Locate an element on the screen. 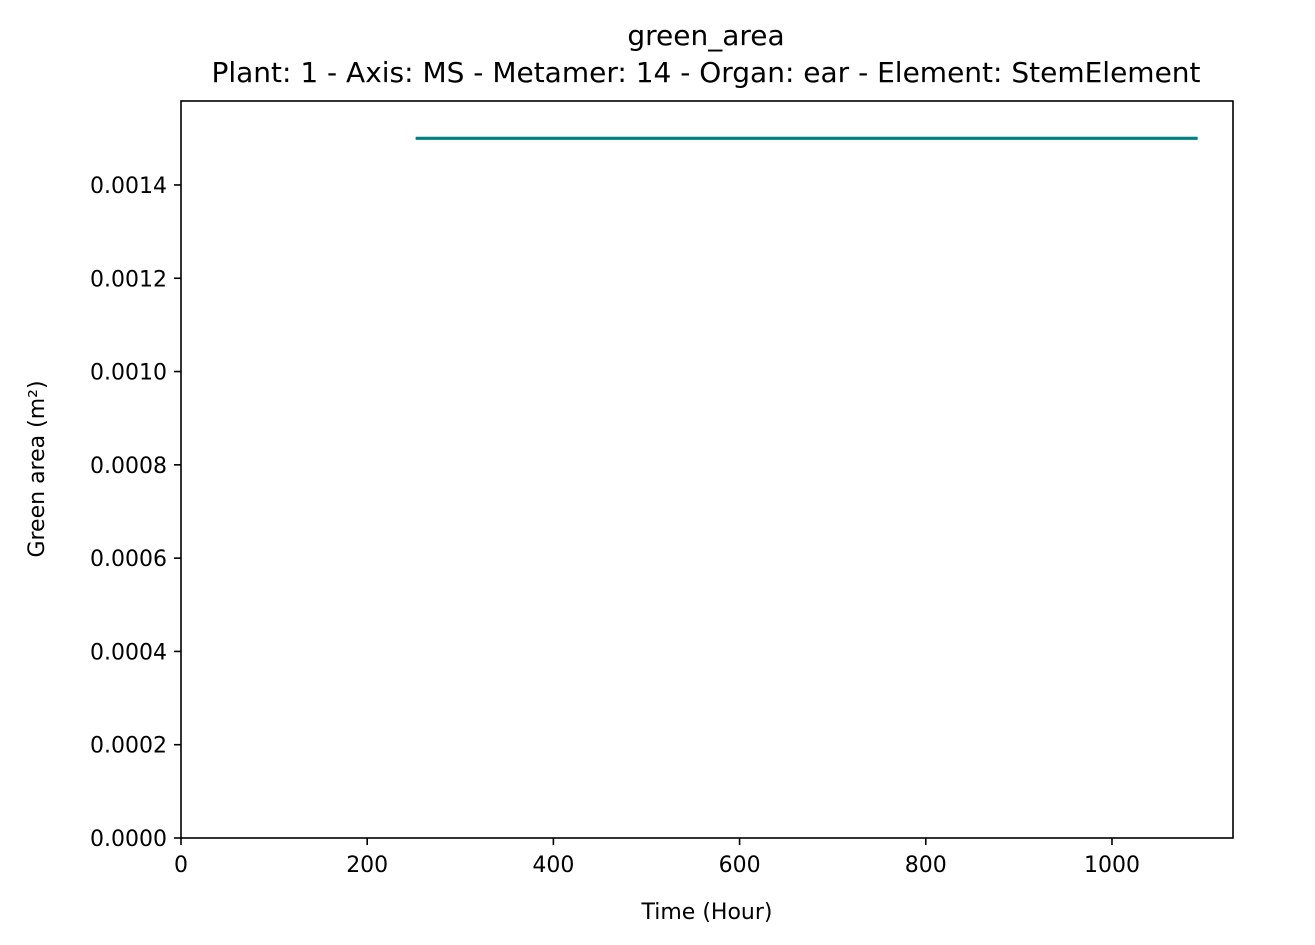 Image resolution: width=1315 pixels, height=945 pixels. x-tick-label: 600 is located at coordinates (740, 865).